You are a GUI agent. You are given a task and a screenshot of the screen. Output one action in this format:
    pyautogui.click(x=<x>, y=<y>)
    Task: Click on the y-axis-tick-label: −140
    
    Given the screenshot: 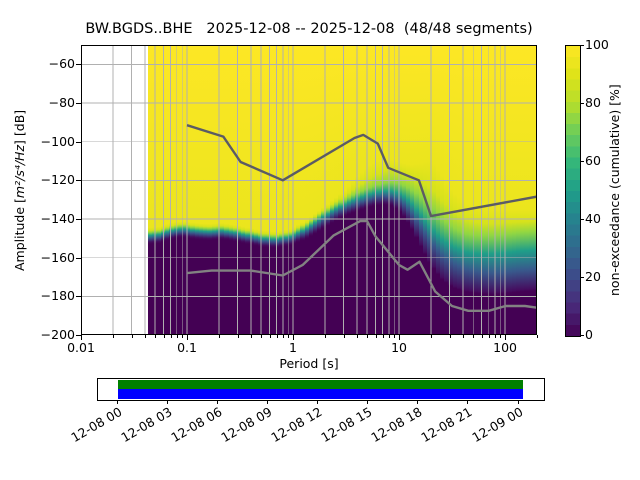 What is the action you would take?
    pyautogui.click(x=57, y=218)
    